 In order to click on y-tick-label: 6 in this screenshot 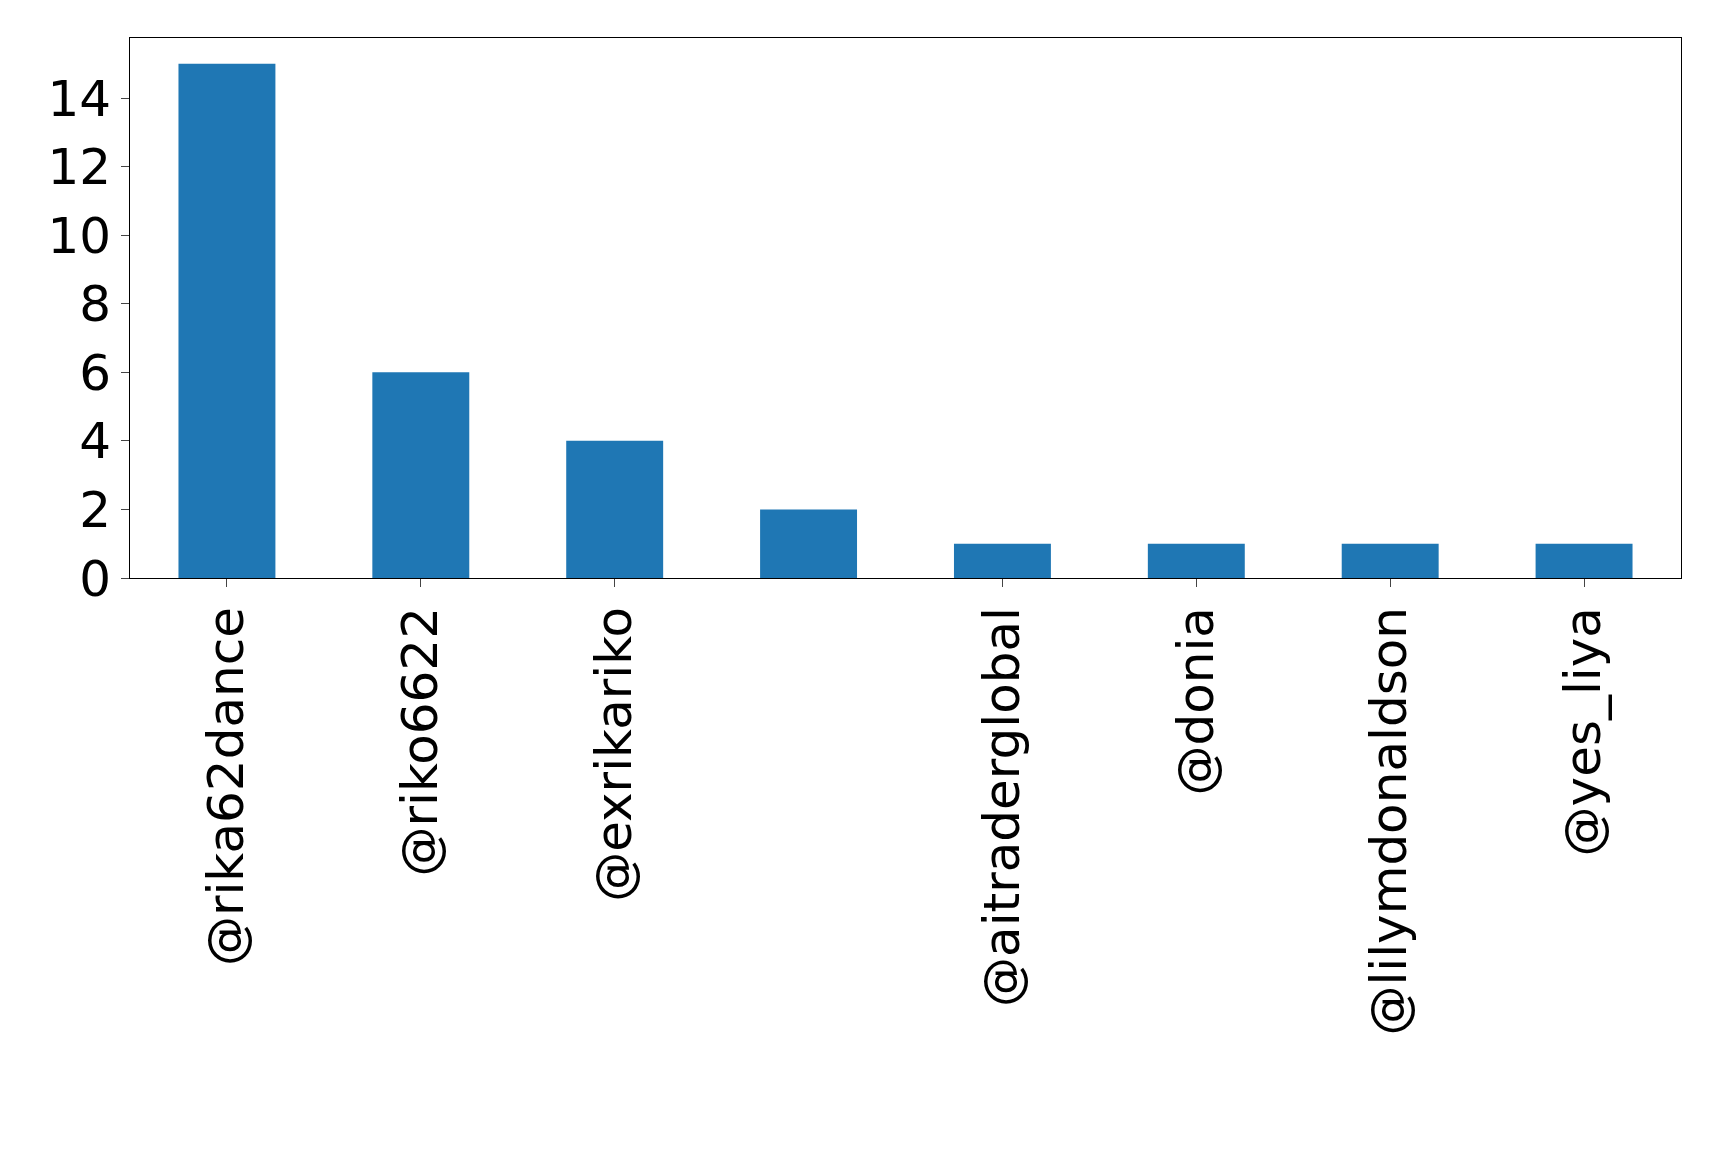, I will do `click(95, 372)`.